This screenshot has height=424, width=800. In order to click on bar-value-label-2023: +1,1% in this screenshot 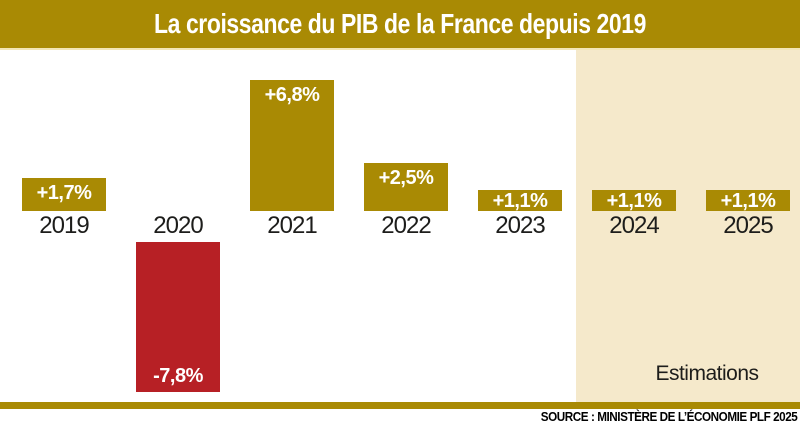, I will do `click(520, 200)`.